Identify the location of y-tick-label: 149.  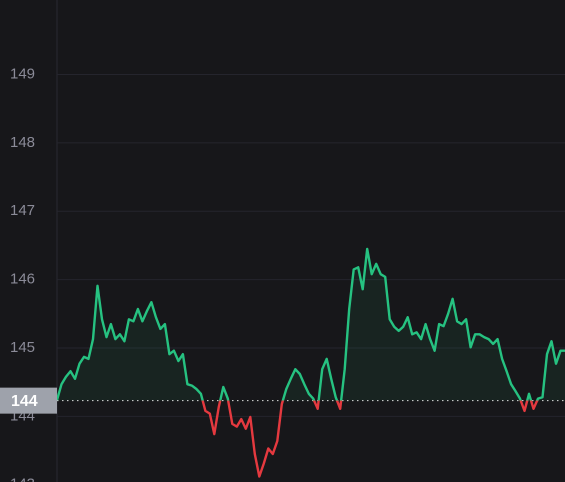
(22, 73).